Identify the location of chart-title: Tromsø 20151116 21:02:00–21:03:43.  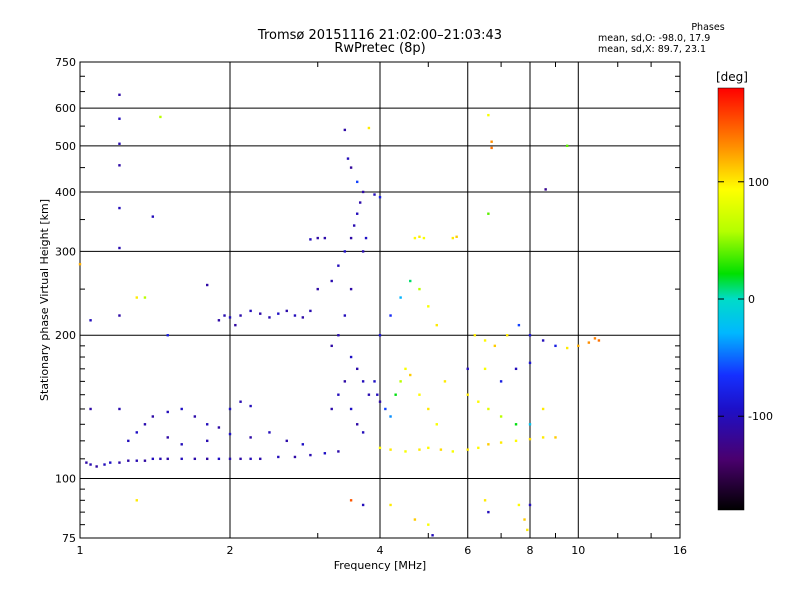
(380, 35).